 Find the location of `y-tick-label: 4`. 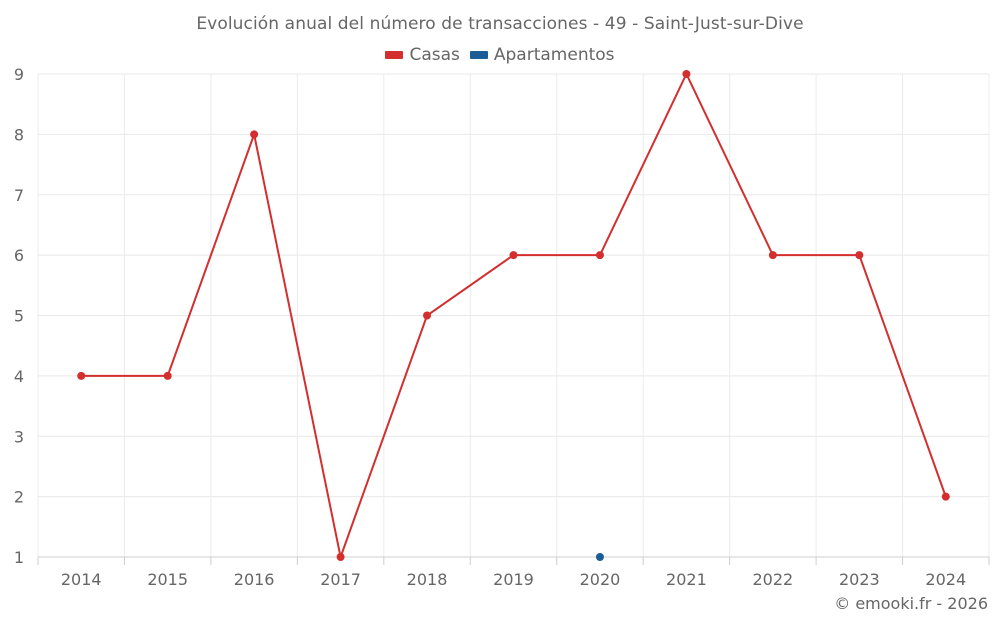

y-tick-label: 4 is located at coordinates (19, 376).